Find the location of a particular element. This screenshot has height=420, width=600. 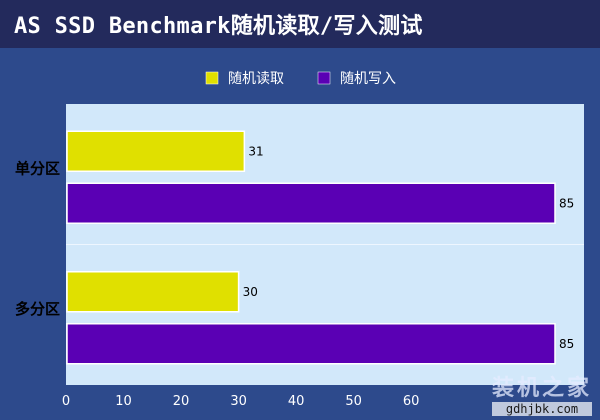

watermark-url: gdhjbk.com is located at coordinates (541, 409).